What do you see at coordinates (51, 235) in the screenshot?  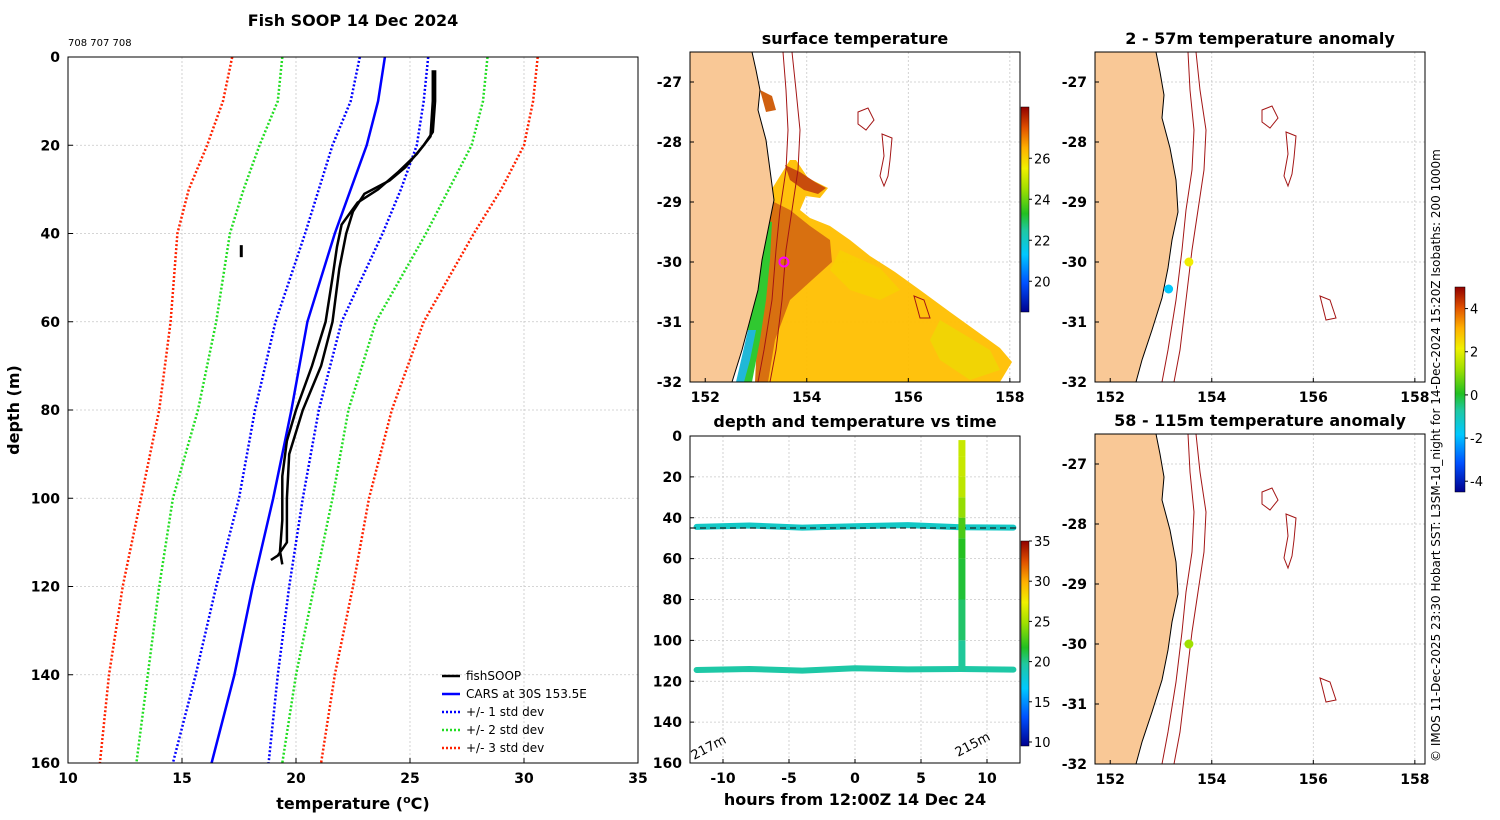 I see `y-tick-label: 40` at bounding box center [51, 235].